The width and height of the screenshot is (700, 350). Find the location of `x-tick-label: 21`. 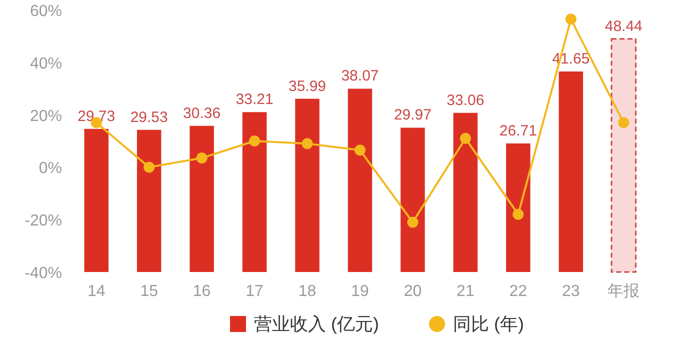

x-tick-label: 21 is located at coordinates (465, 291).